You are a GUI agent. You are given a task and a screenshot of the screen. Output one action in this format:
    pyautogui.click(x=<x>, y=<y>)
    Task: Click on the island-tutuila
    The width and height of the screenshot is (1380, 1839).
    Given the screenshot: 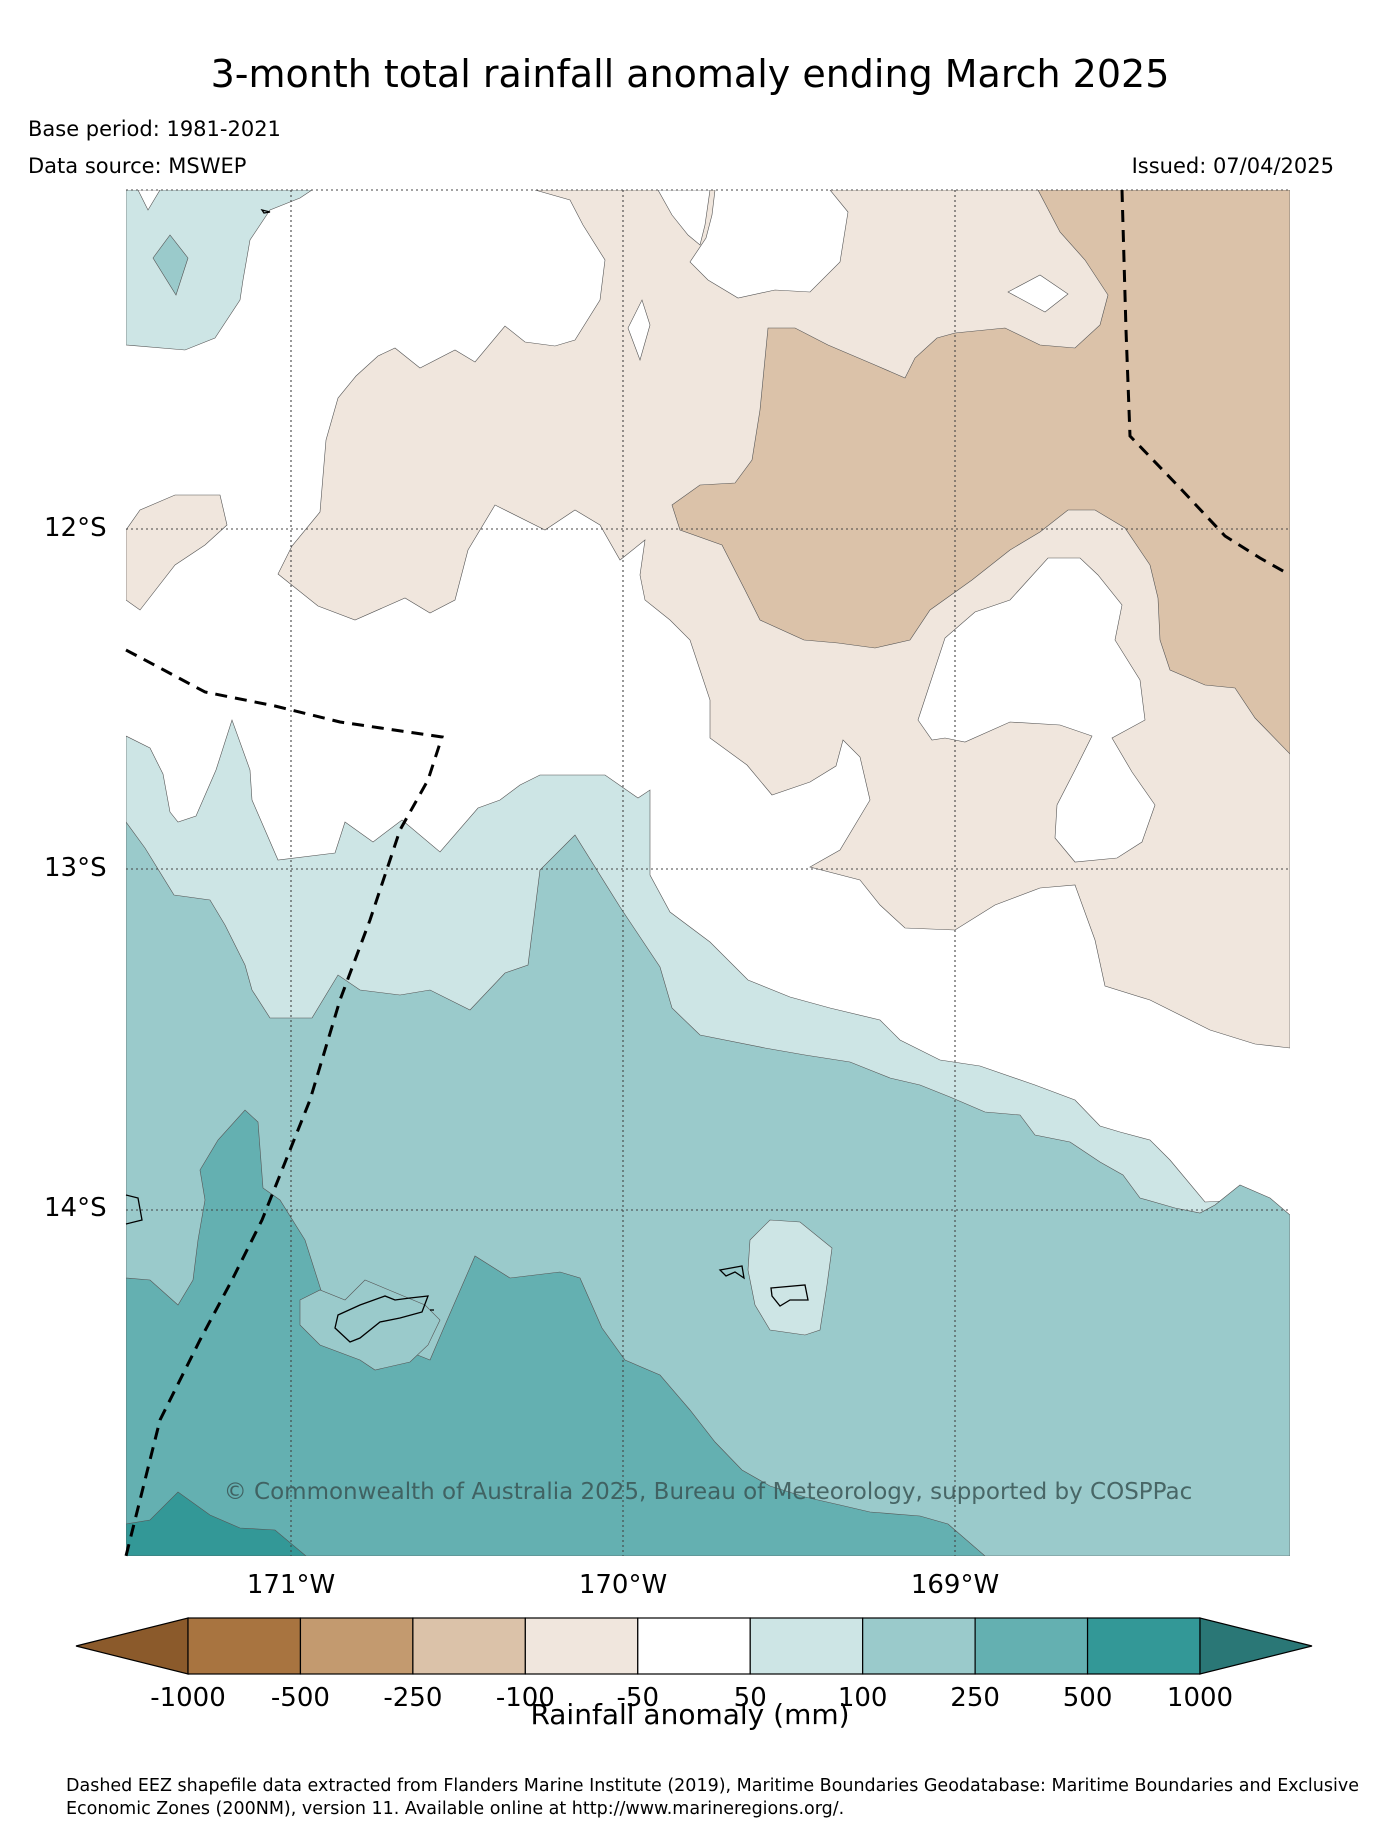 What is the action you would take?
    pyautogui.click(x=789, y=1295)
    